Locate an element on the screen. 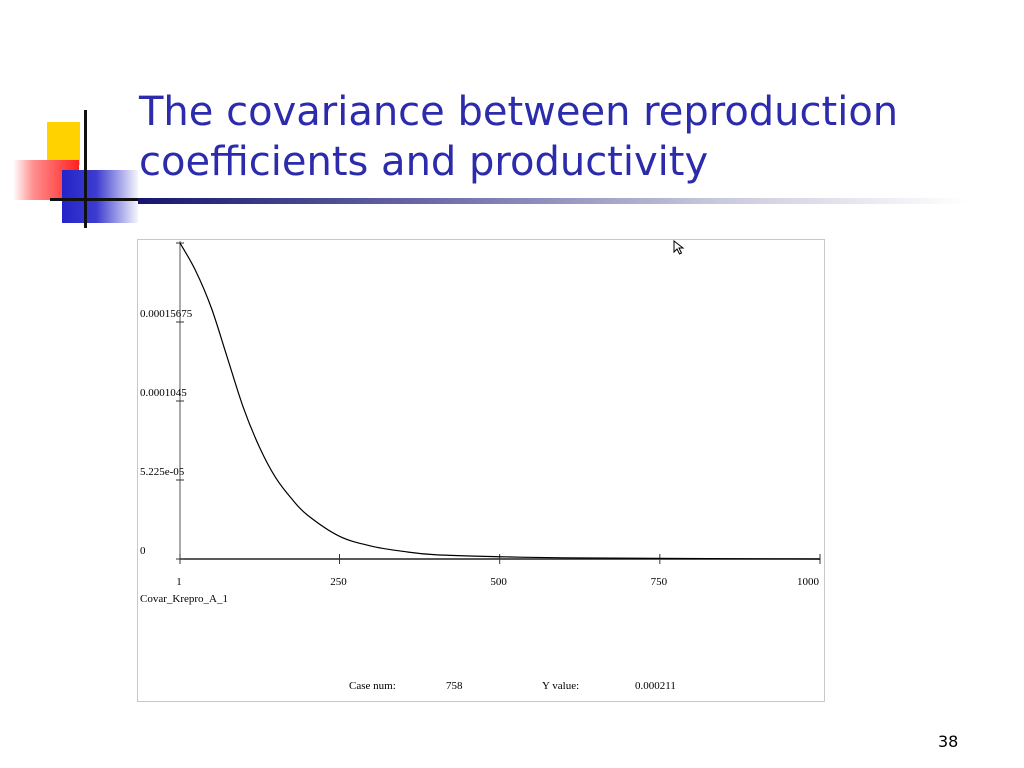 The height and width of the screenshot is (768, 1024). x-tick-label: 500 is located at coordinates (498, 582).